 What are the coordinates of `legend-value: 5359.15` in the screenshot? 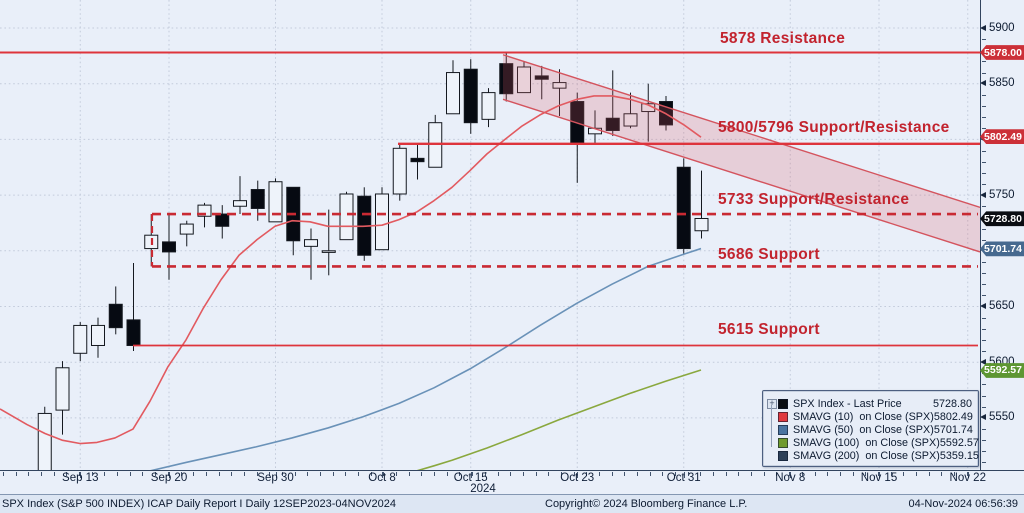 It's located at (959, 456).